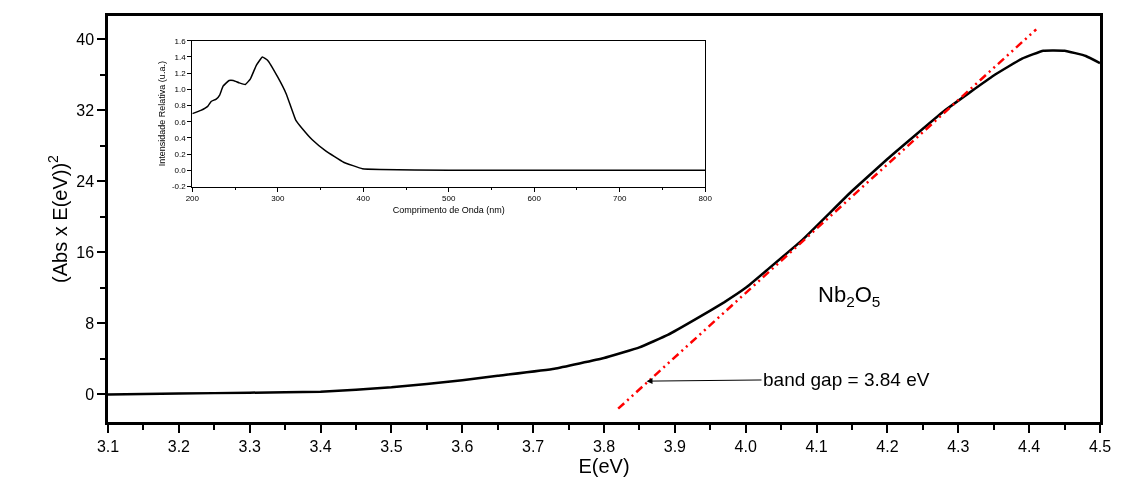 This screenshot has height=485, width=1123. Describe the element at coordinates (108, 446) in the screenshot. I see `x-tick-label: 3.1` at that location.